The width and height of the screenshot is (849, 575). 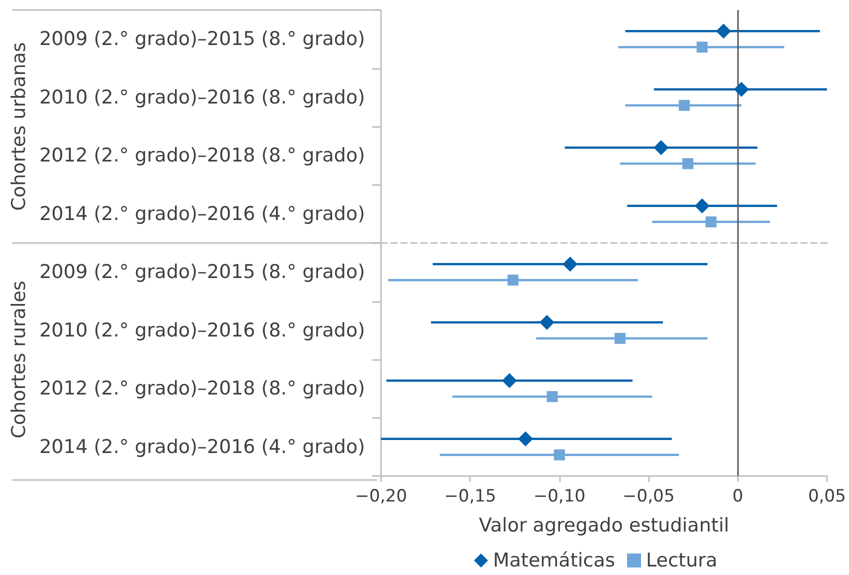 What do you see at coordinates (554, 561) in the screenshot?
I see `legend-label: Matemáticas` at bounding box center [554, 561].